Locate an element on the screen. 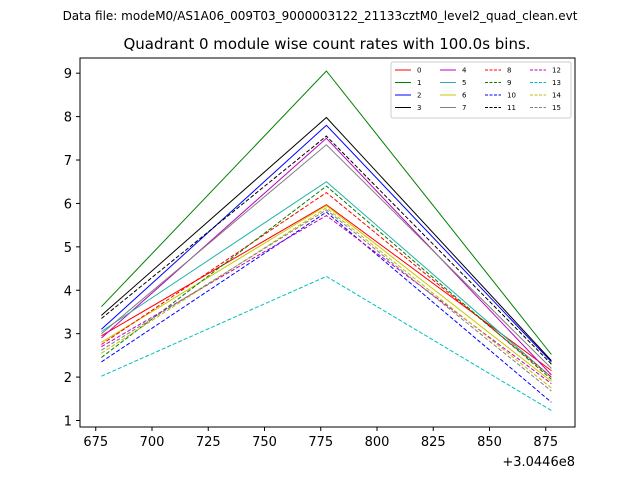 The width and height of the screenshot is (640, 480). y-tick-label: 8 is located at coordinates (68, 118).